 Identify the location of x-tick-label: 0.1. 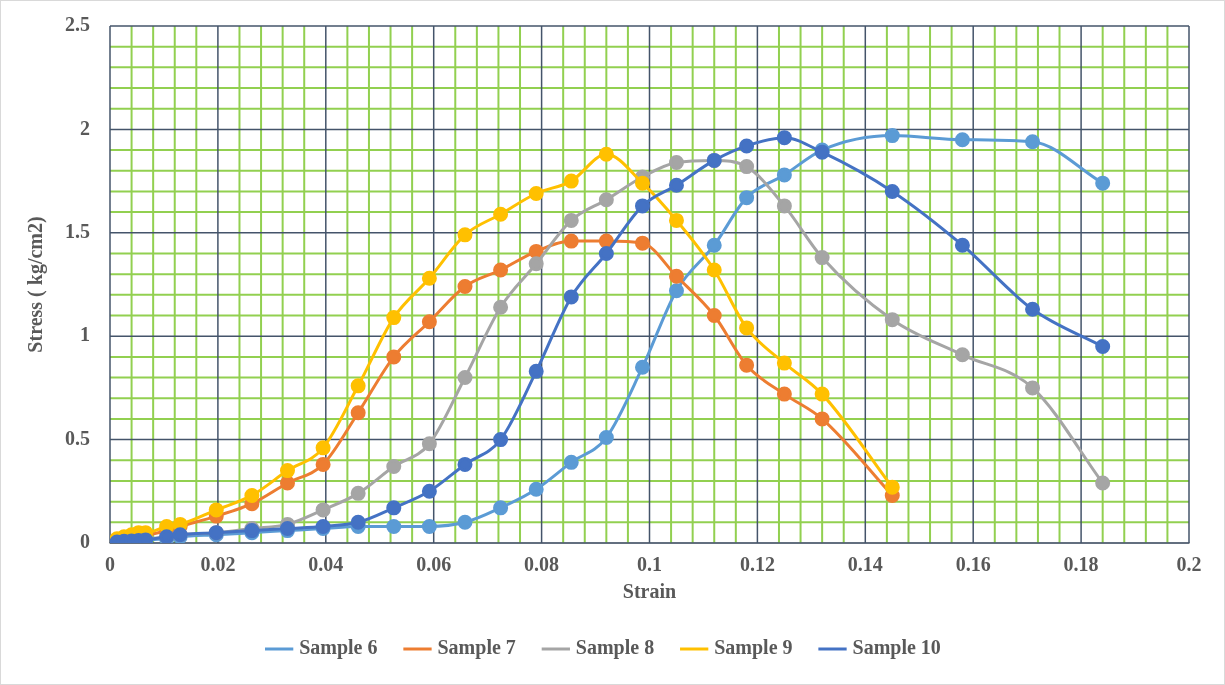
(649, 564).